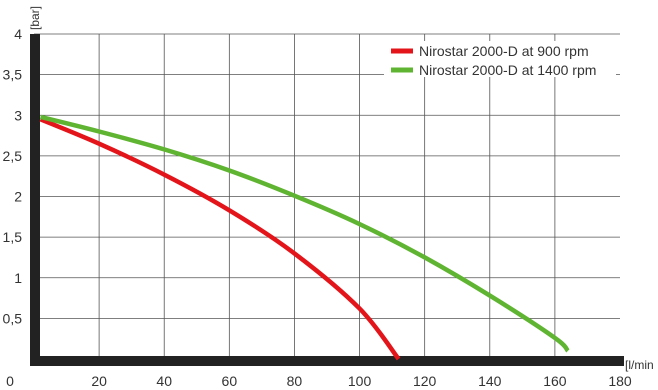 Image resolution: width=658 pixels, height=390 pixels. Describe the element at coordinates (319, 381) in the screenshot. I see `x-tick-labels: 20 40 60 80 100 120 140 160 180 0` at that location.